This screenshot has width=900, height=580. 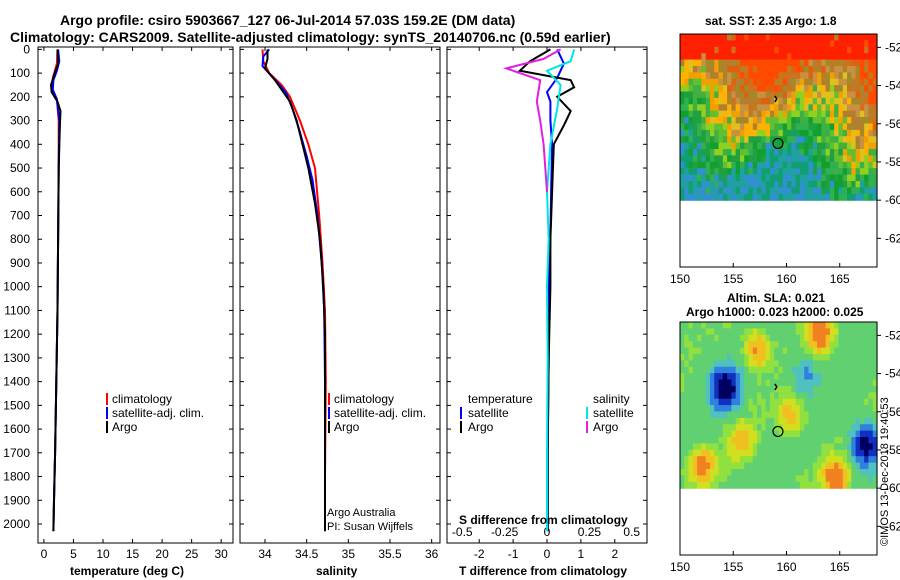 I want to click on series-line, so click(x=293, y=290).